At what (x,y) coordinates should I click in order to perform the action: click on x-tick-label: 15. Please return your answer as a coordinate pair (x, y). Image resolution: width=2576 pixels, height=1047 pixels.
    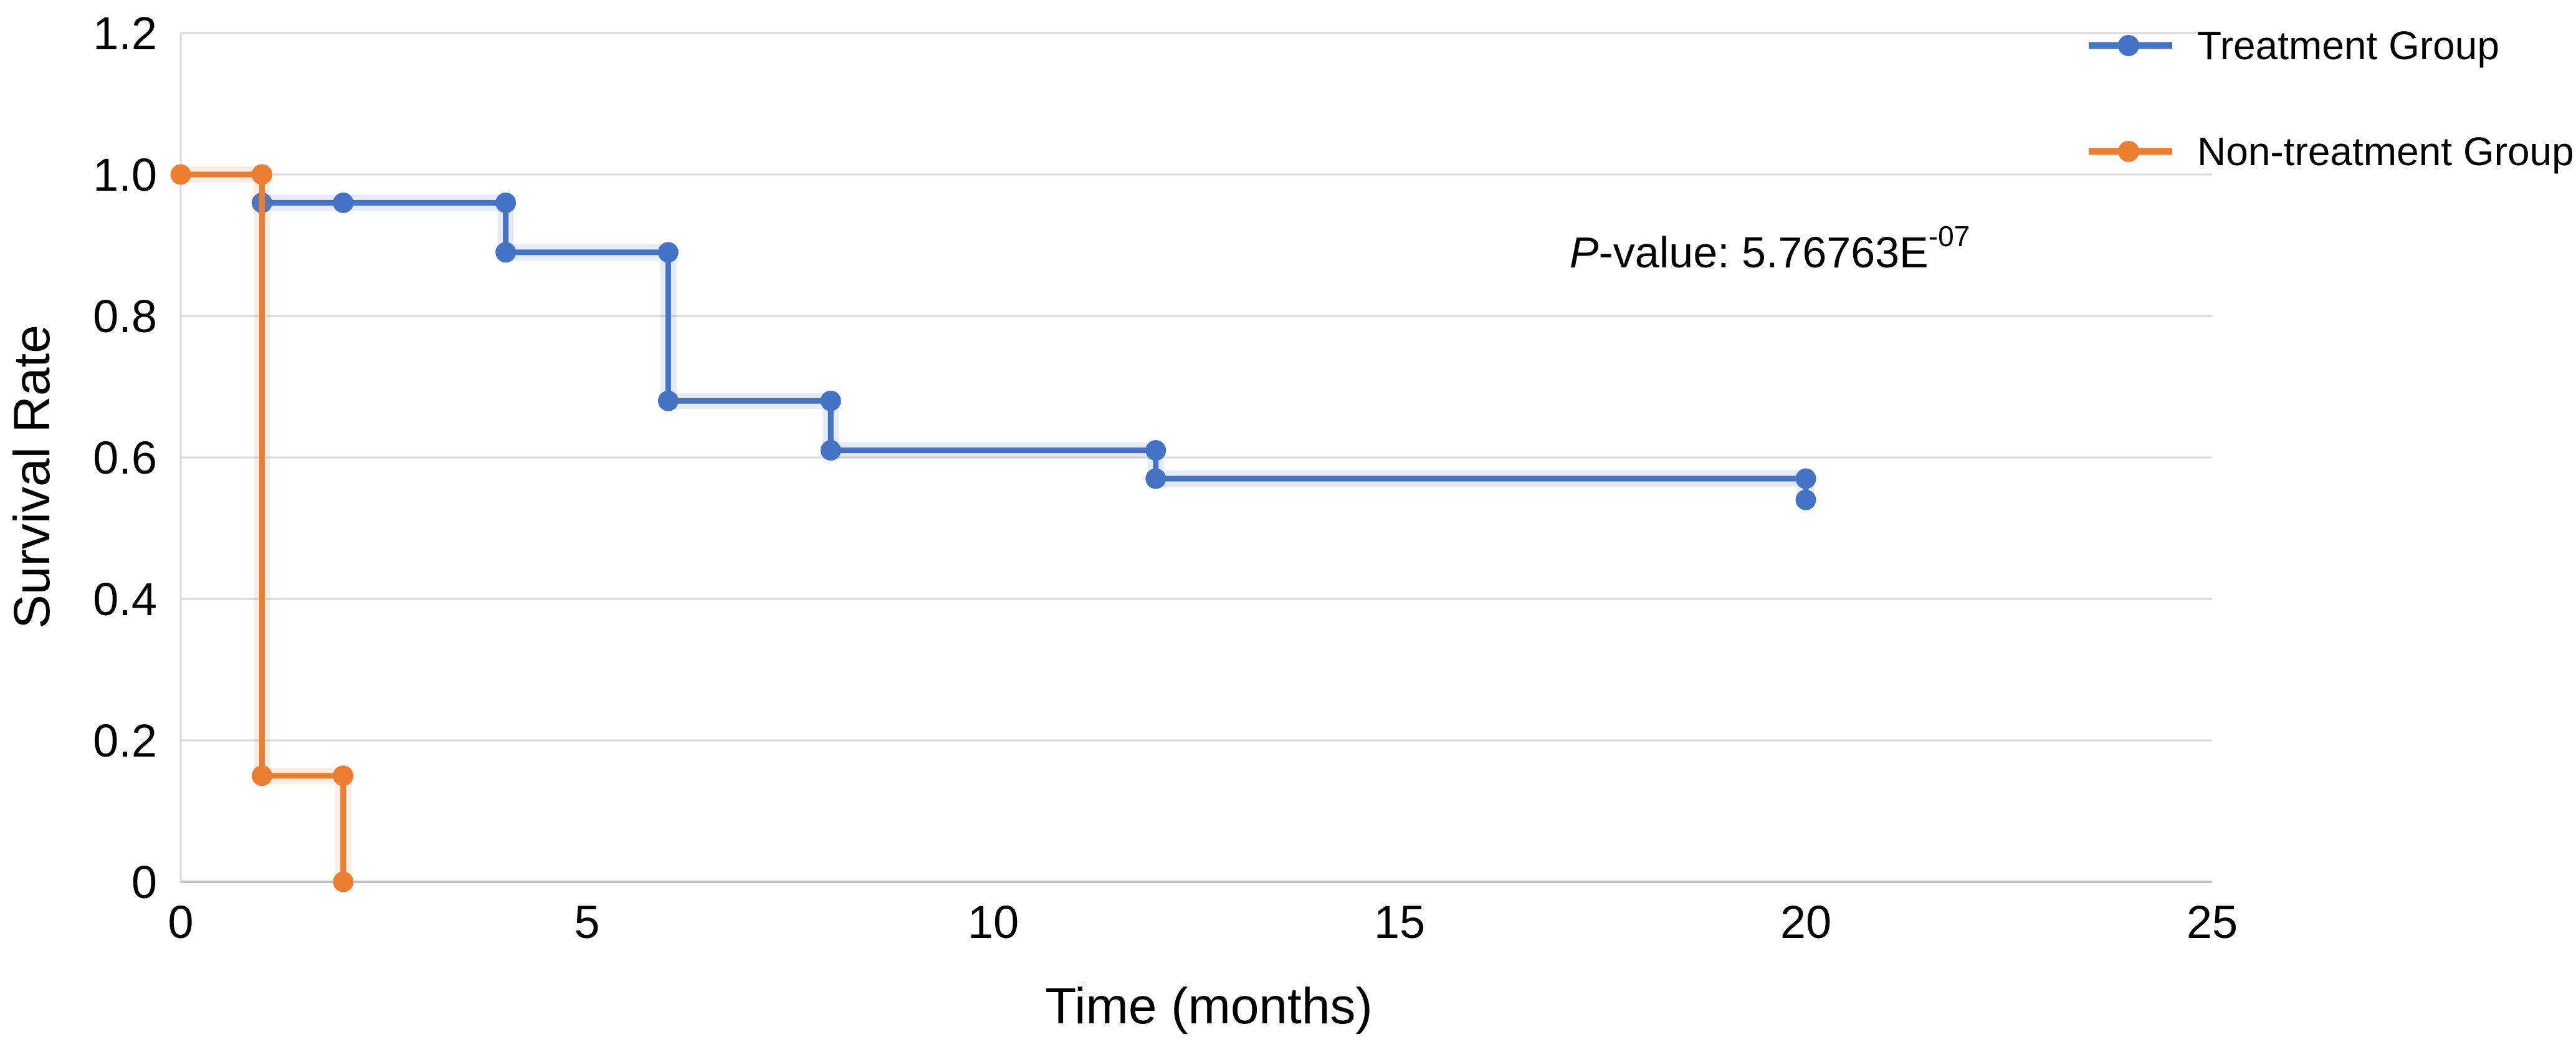
    Looking at the image, I should click on (1399, 922).